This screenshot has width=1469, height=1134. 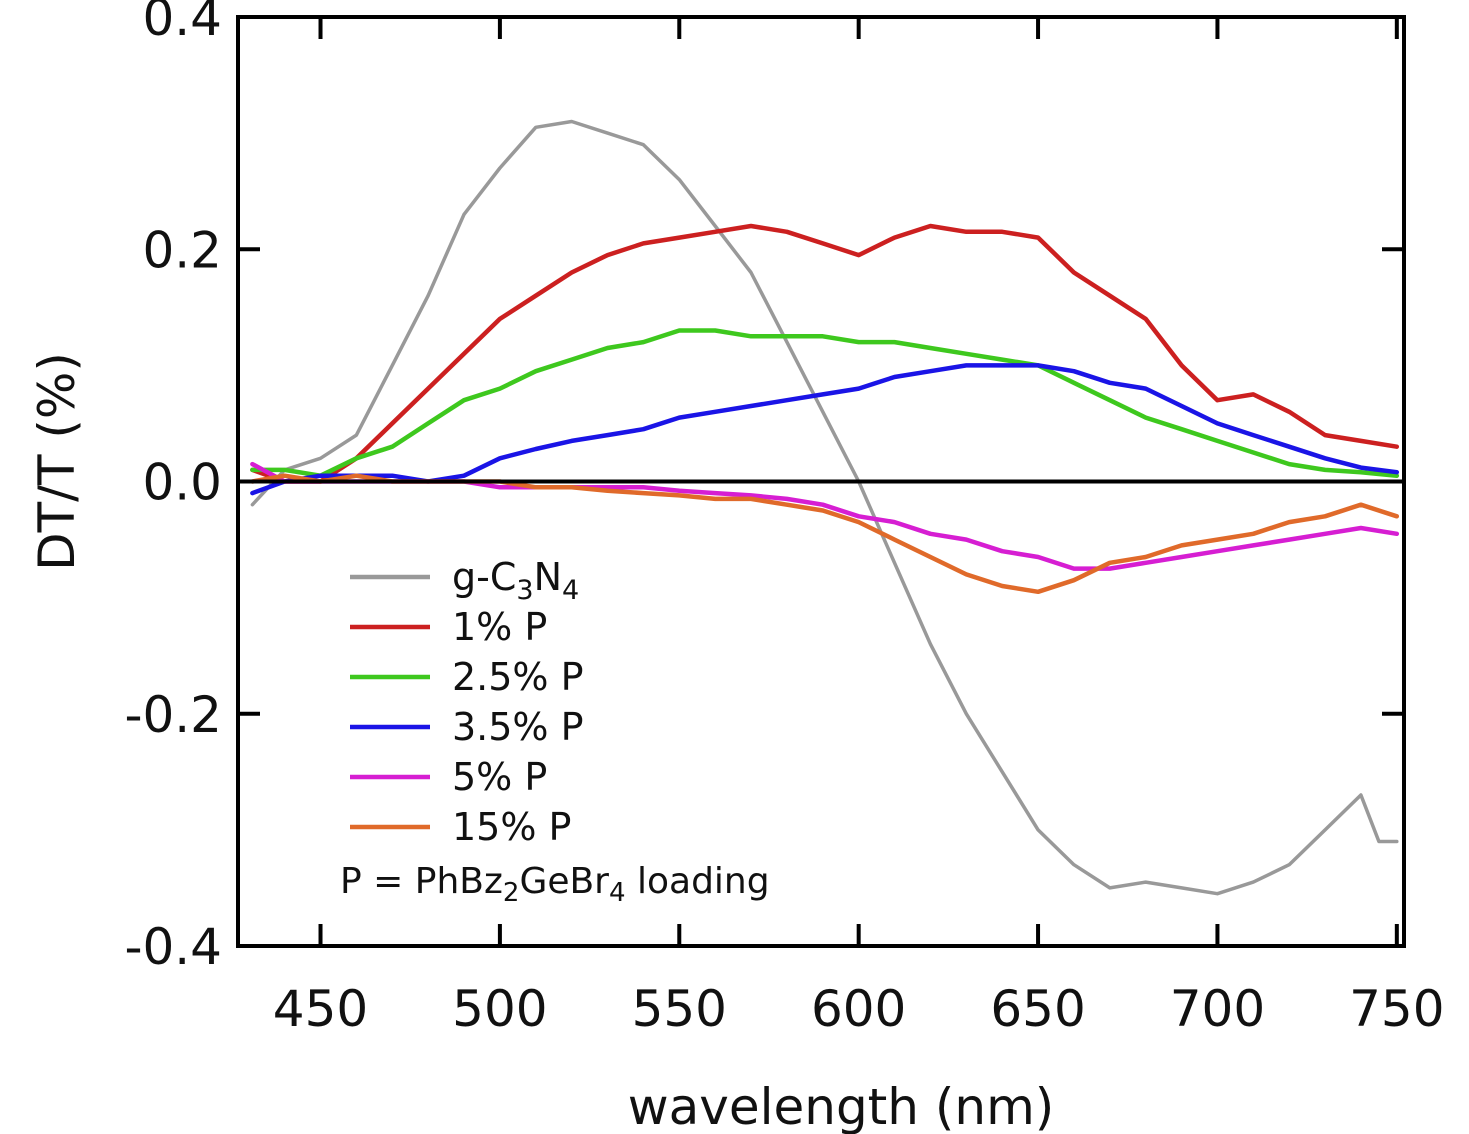 I want to click on legend-note-mid: GeBr, so click(x=564, y=881).